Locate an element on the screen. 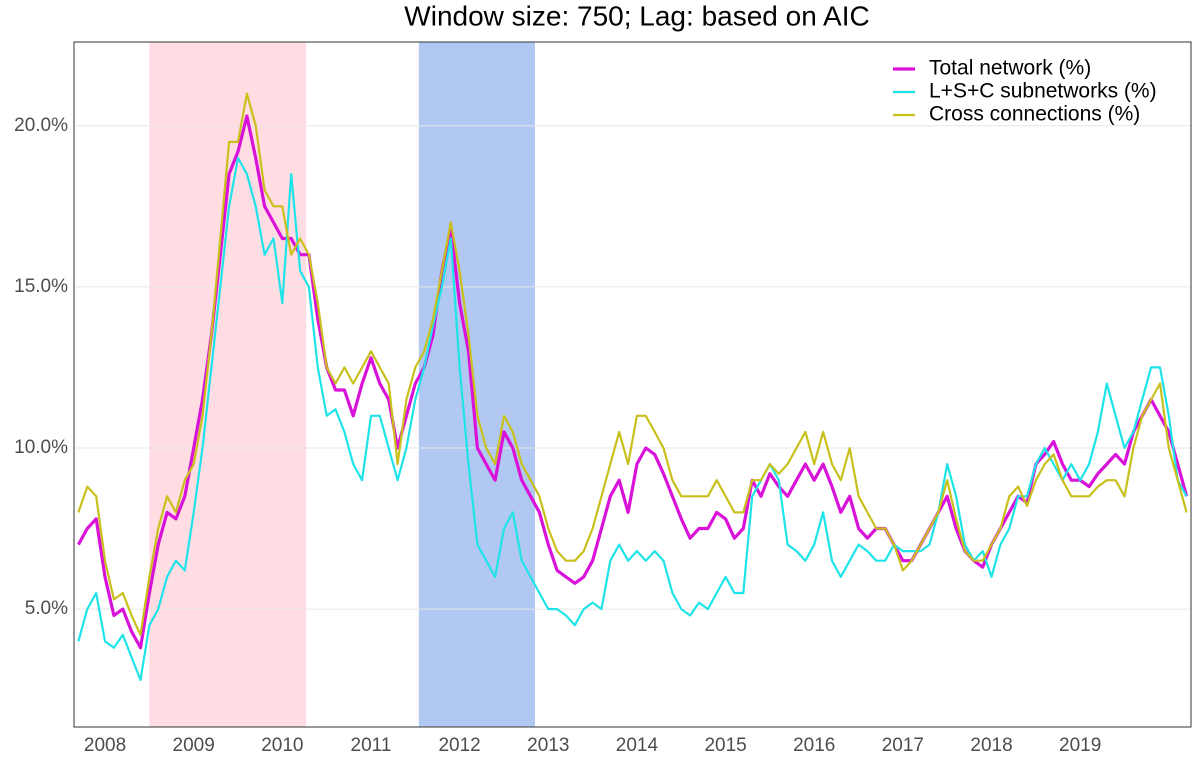  x-tick-label: 2017 is located at coordinates (903, 745).